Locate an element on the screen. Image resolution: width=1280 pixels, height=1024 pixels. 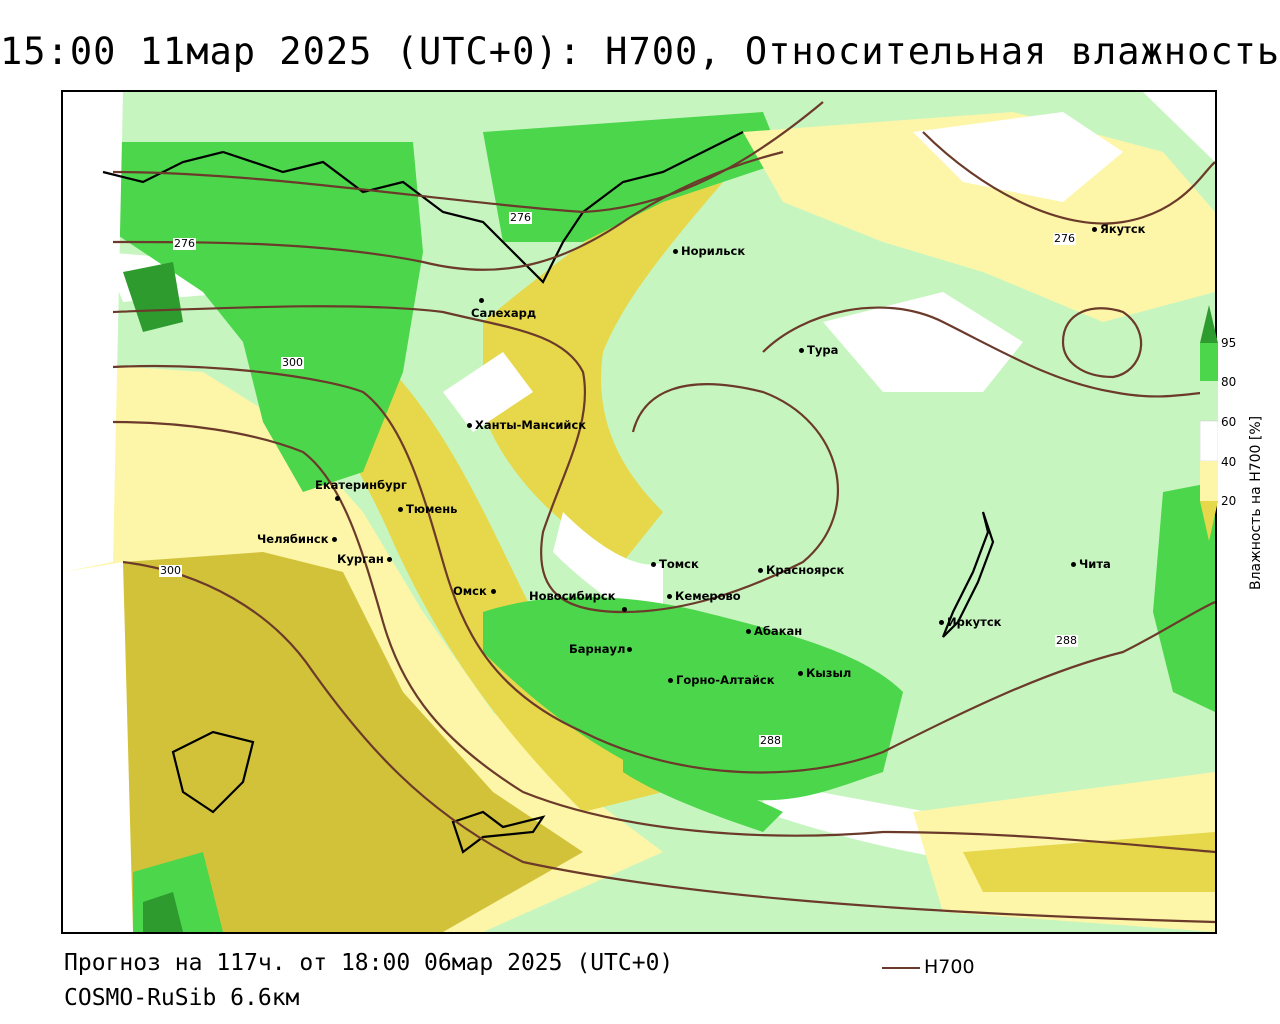
city-label: Тура is located at coordinates (818, 350).